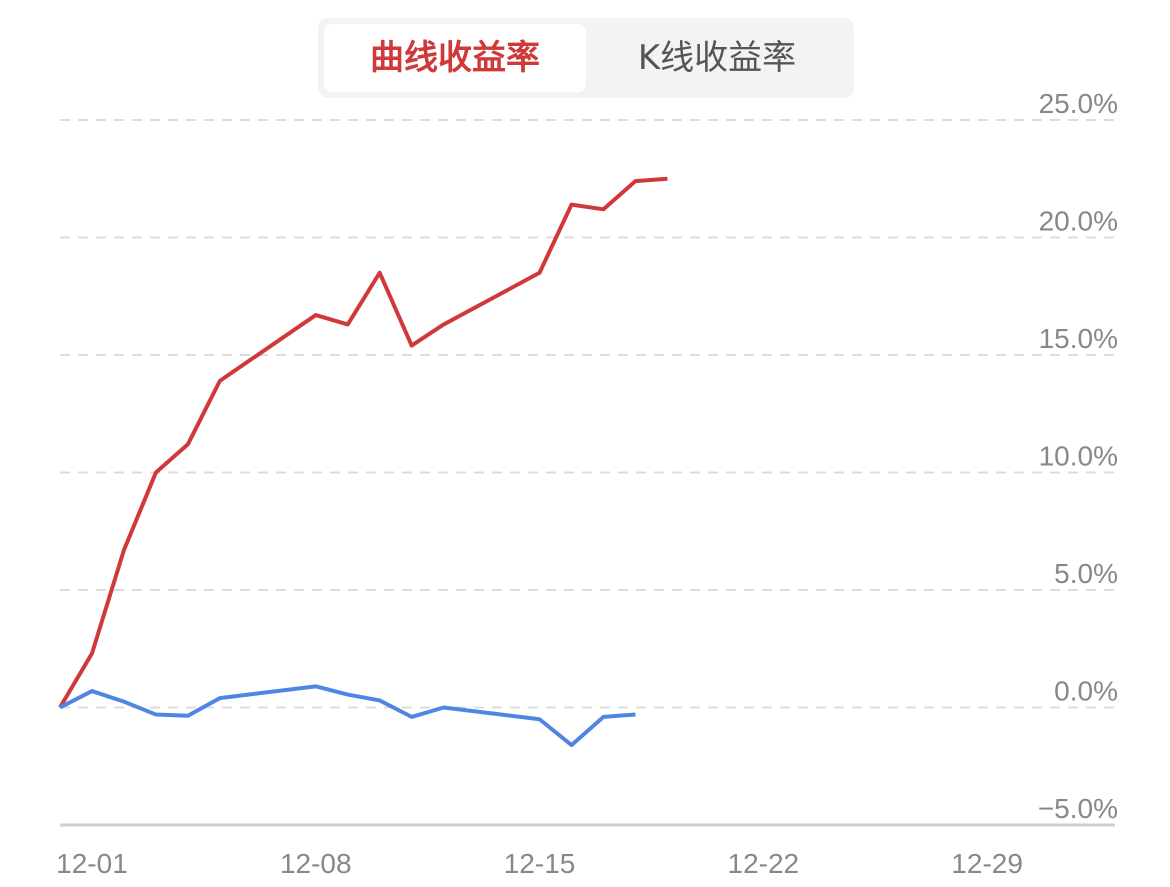  I want to click on y-tick-label: 20.0%, so click(1078, 221).